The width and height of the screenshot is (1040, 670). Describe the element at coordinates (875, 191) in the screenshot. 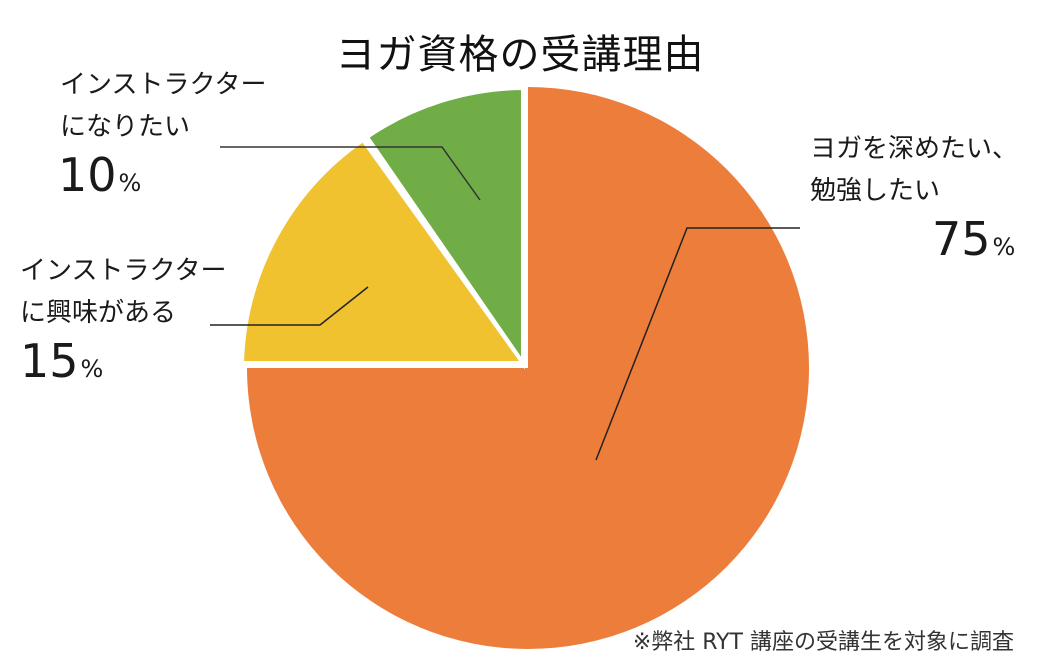

I see `label-deepen-line2: 勉強したい` at that location.